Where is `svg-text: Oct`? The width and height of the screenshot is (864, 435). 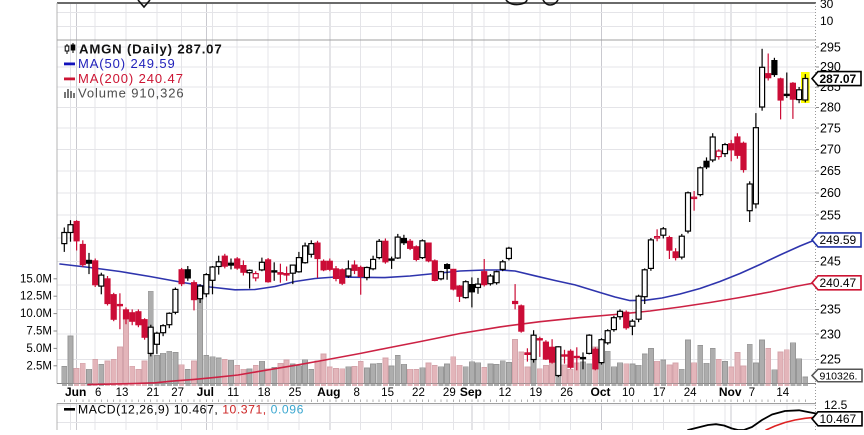
svg-text: Oct is located at coordinates (601, 392).